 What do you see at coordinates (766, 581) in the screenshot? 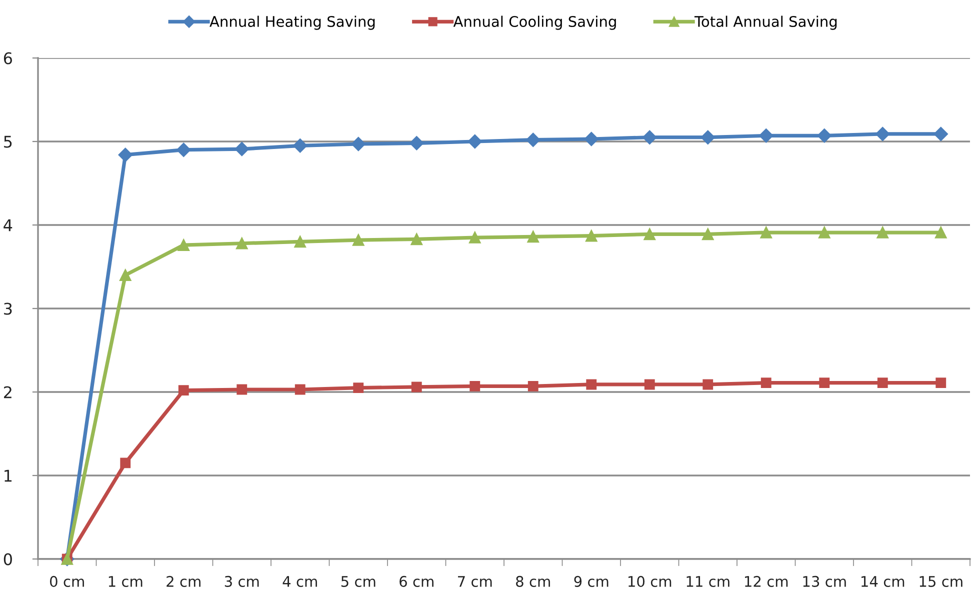
I see `x-tick-label: 12 cm` at bounding box center [766, 581].